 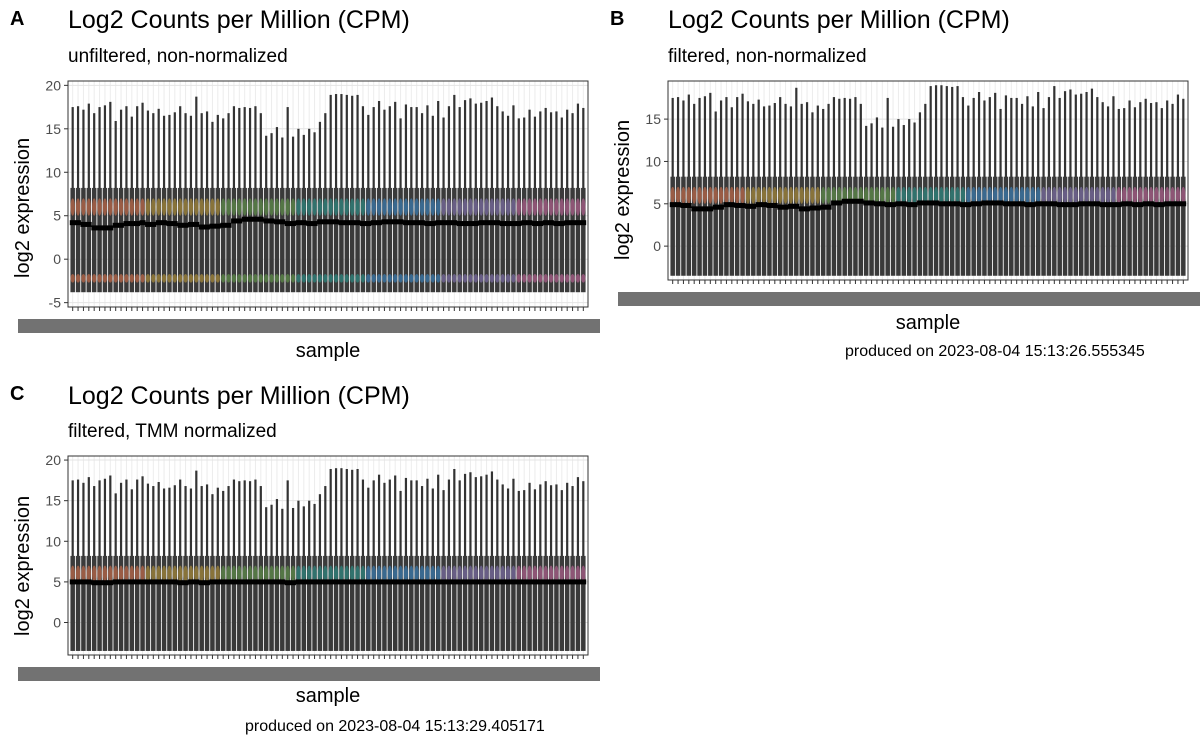 What do you see at coordinates (657, 246) in the screenshot?
I see `y-tick-label: 0` at bounding box center [657, 246].